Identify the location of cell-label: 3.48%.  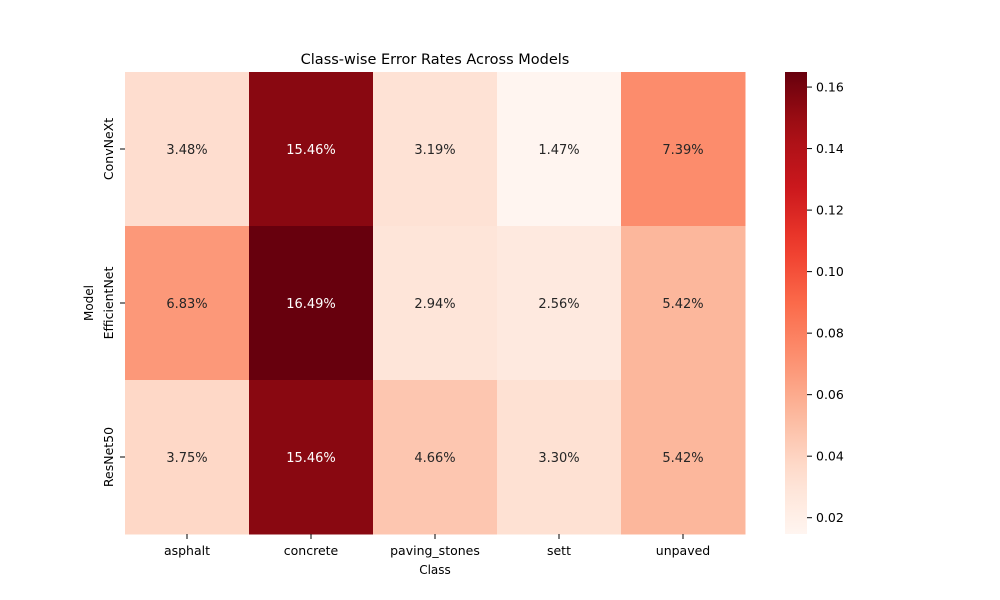
(186, 150).